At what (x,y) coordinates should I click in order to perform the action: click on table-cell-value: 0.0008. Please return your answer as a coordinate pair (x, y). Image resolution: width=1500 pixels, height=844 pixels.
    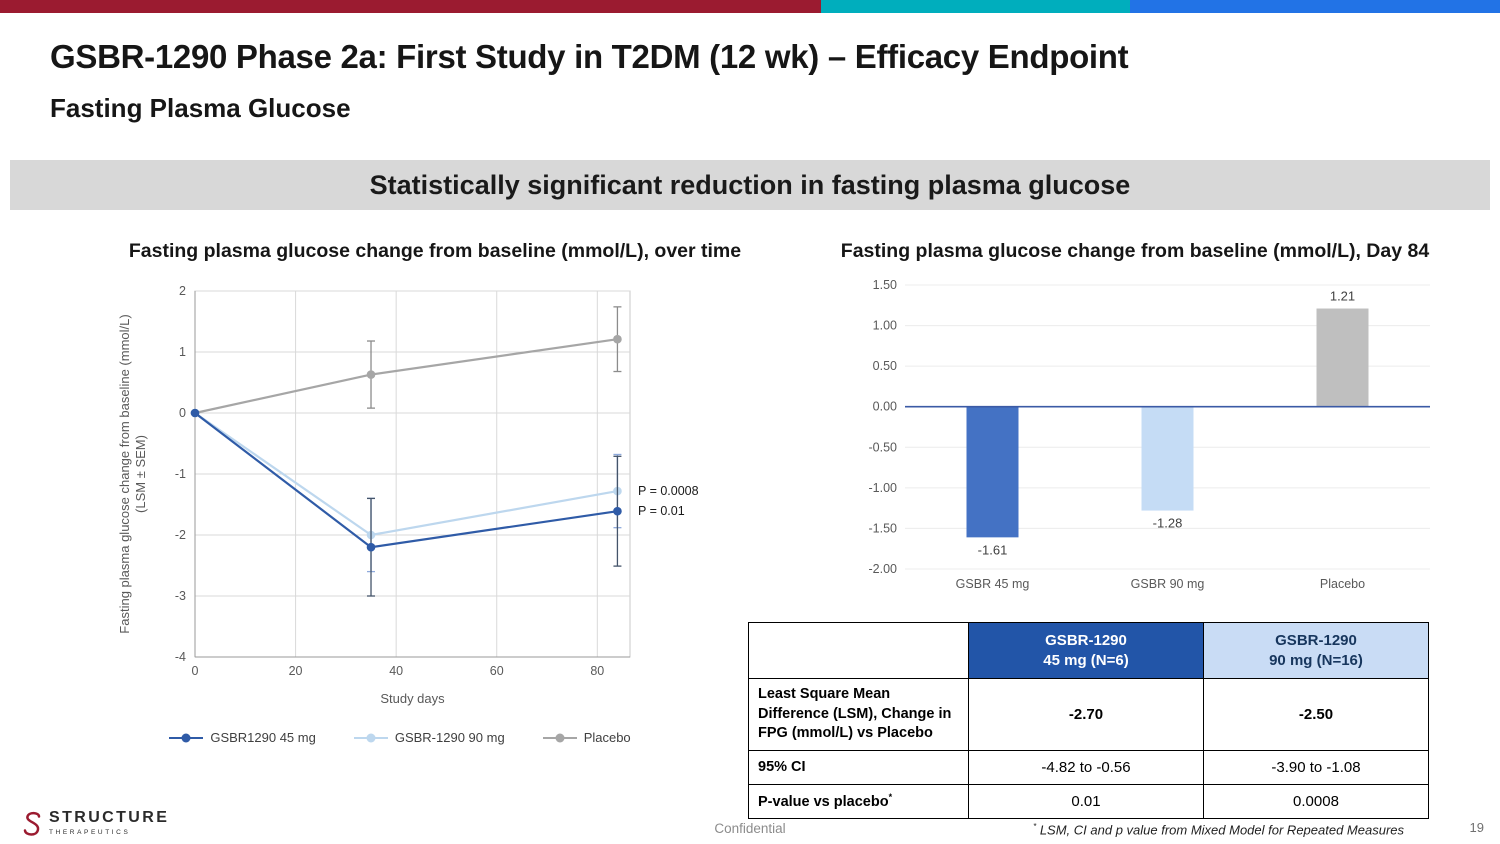
    Looking at the image, I should click on (1316, 801).